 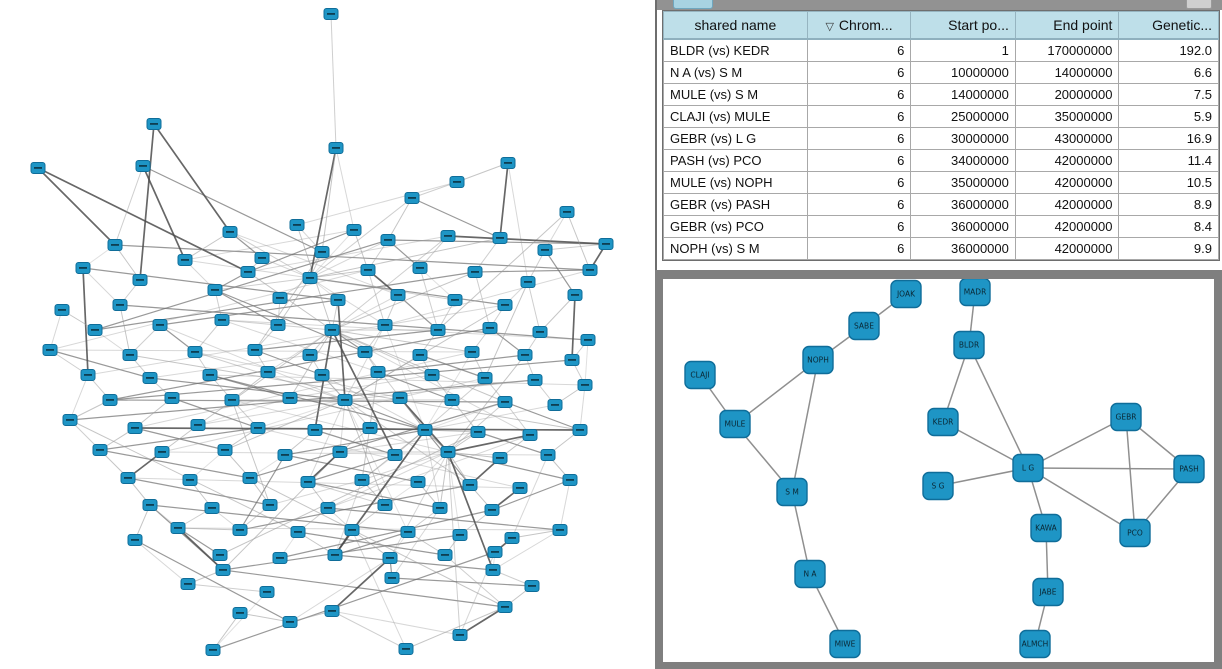 I want to click on table-row: GEBR (vs) PCO 6 36000000 42000000 8.4, so click(x=941, y=226).